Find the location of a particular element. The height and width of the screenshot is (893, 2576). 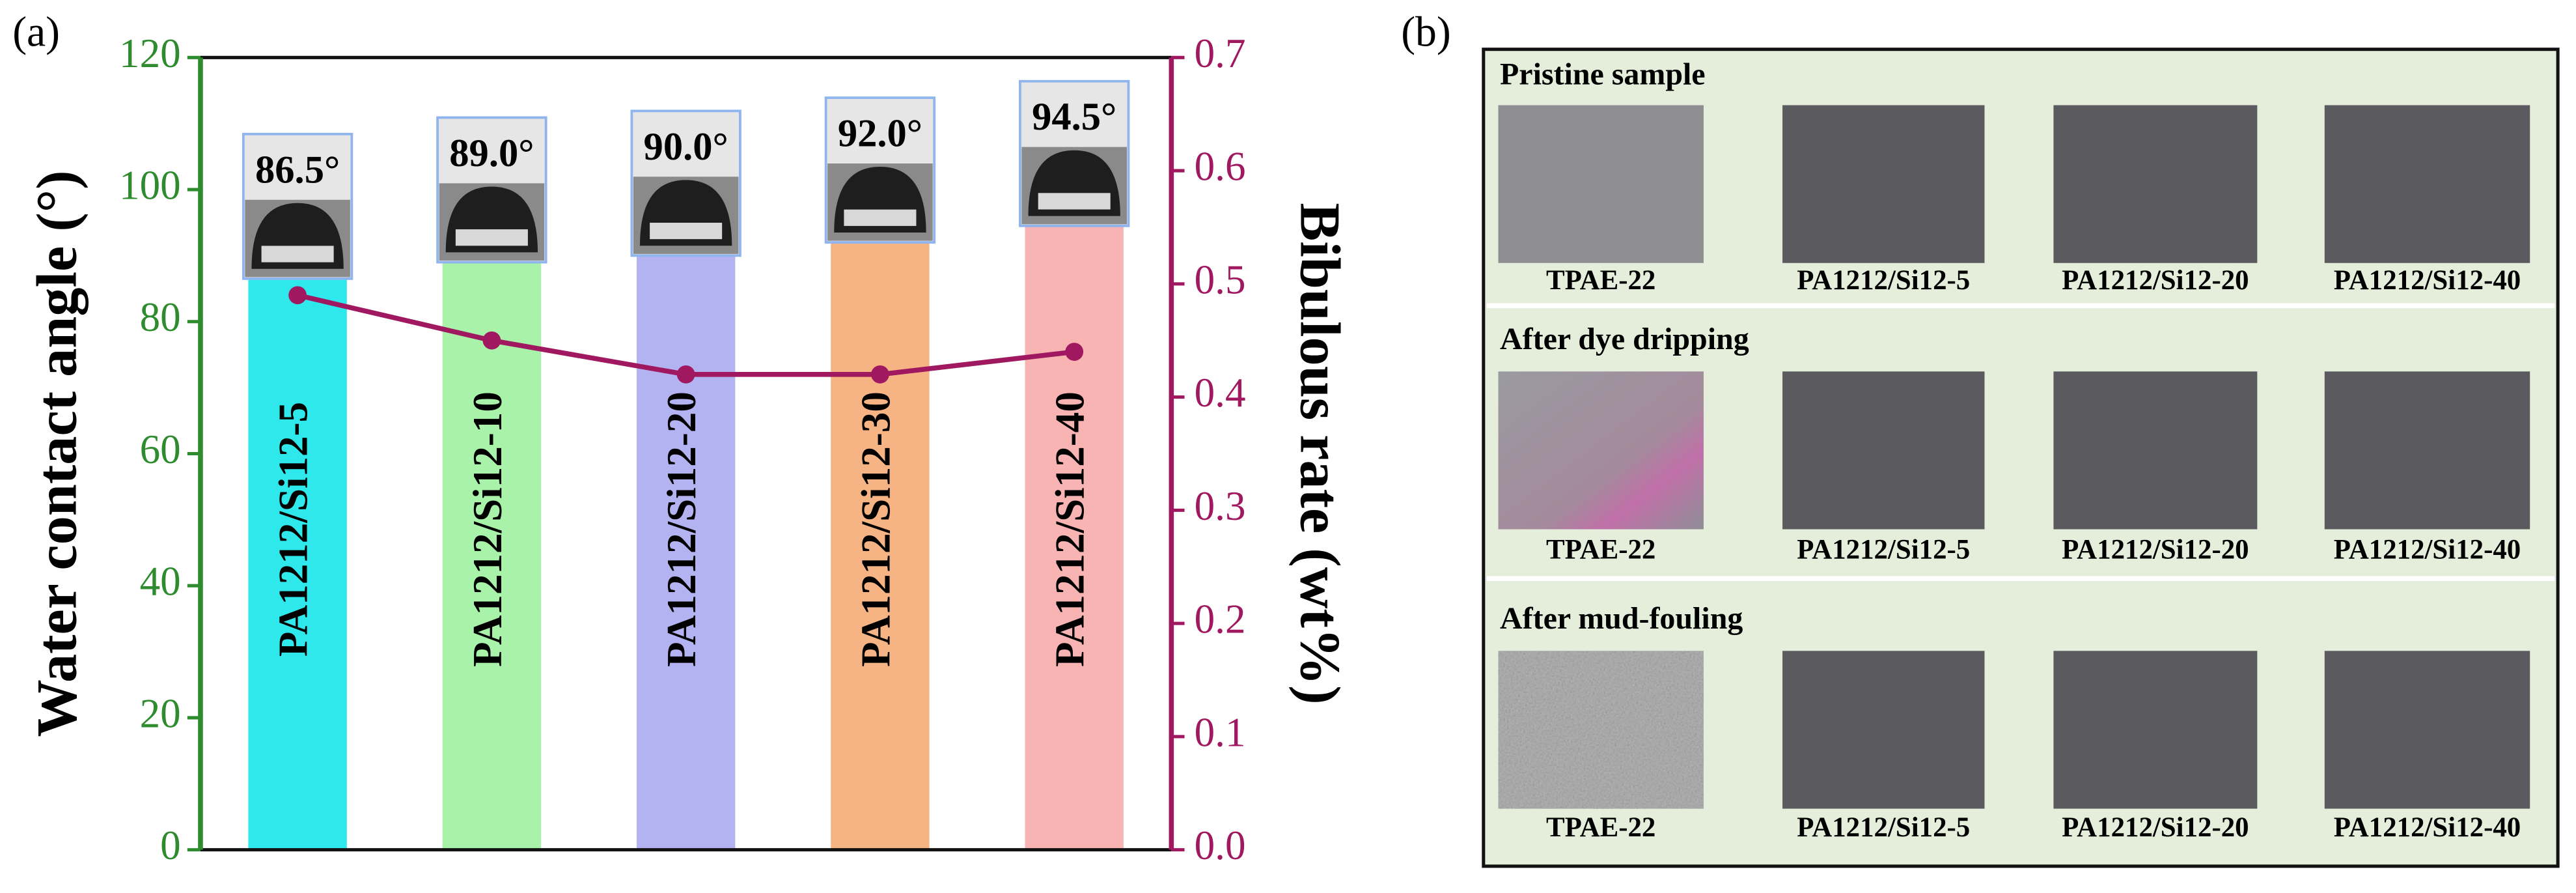

y-tick-label: 80 is located at coordinates (160, 317).